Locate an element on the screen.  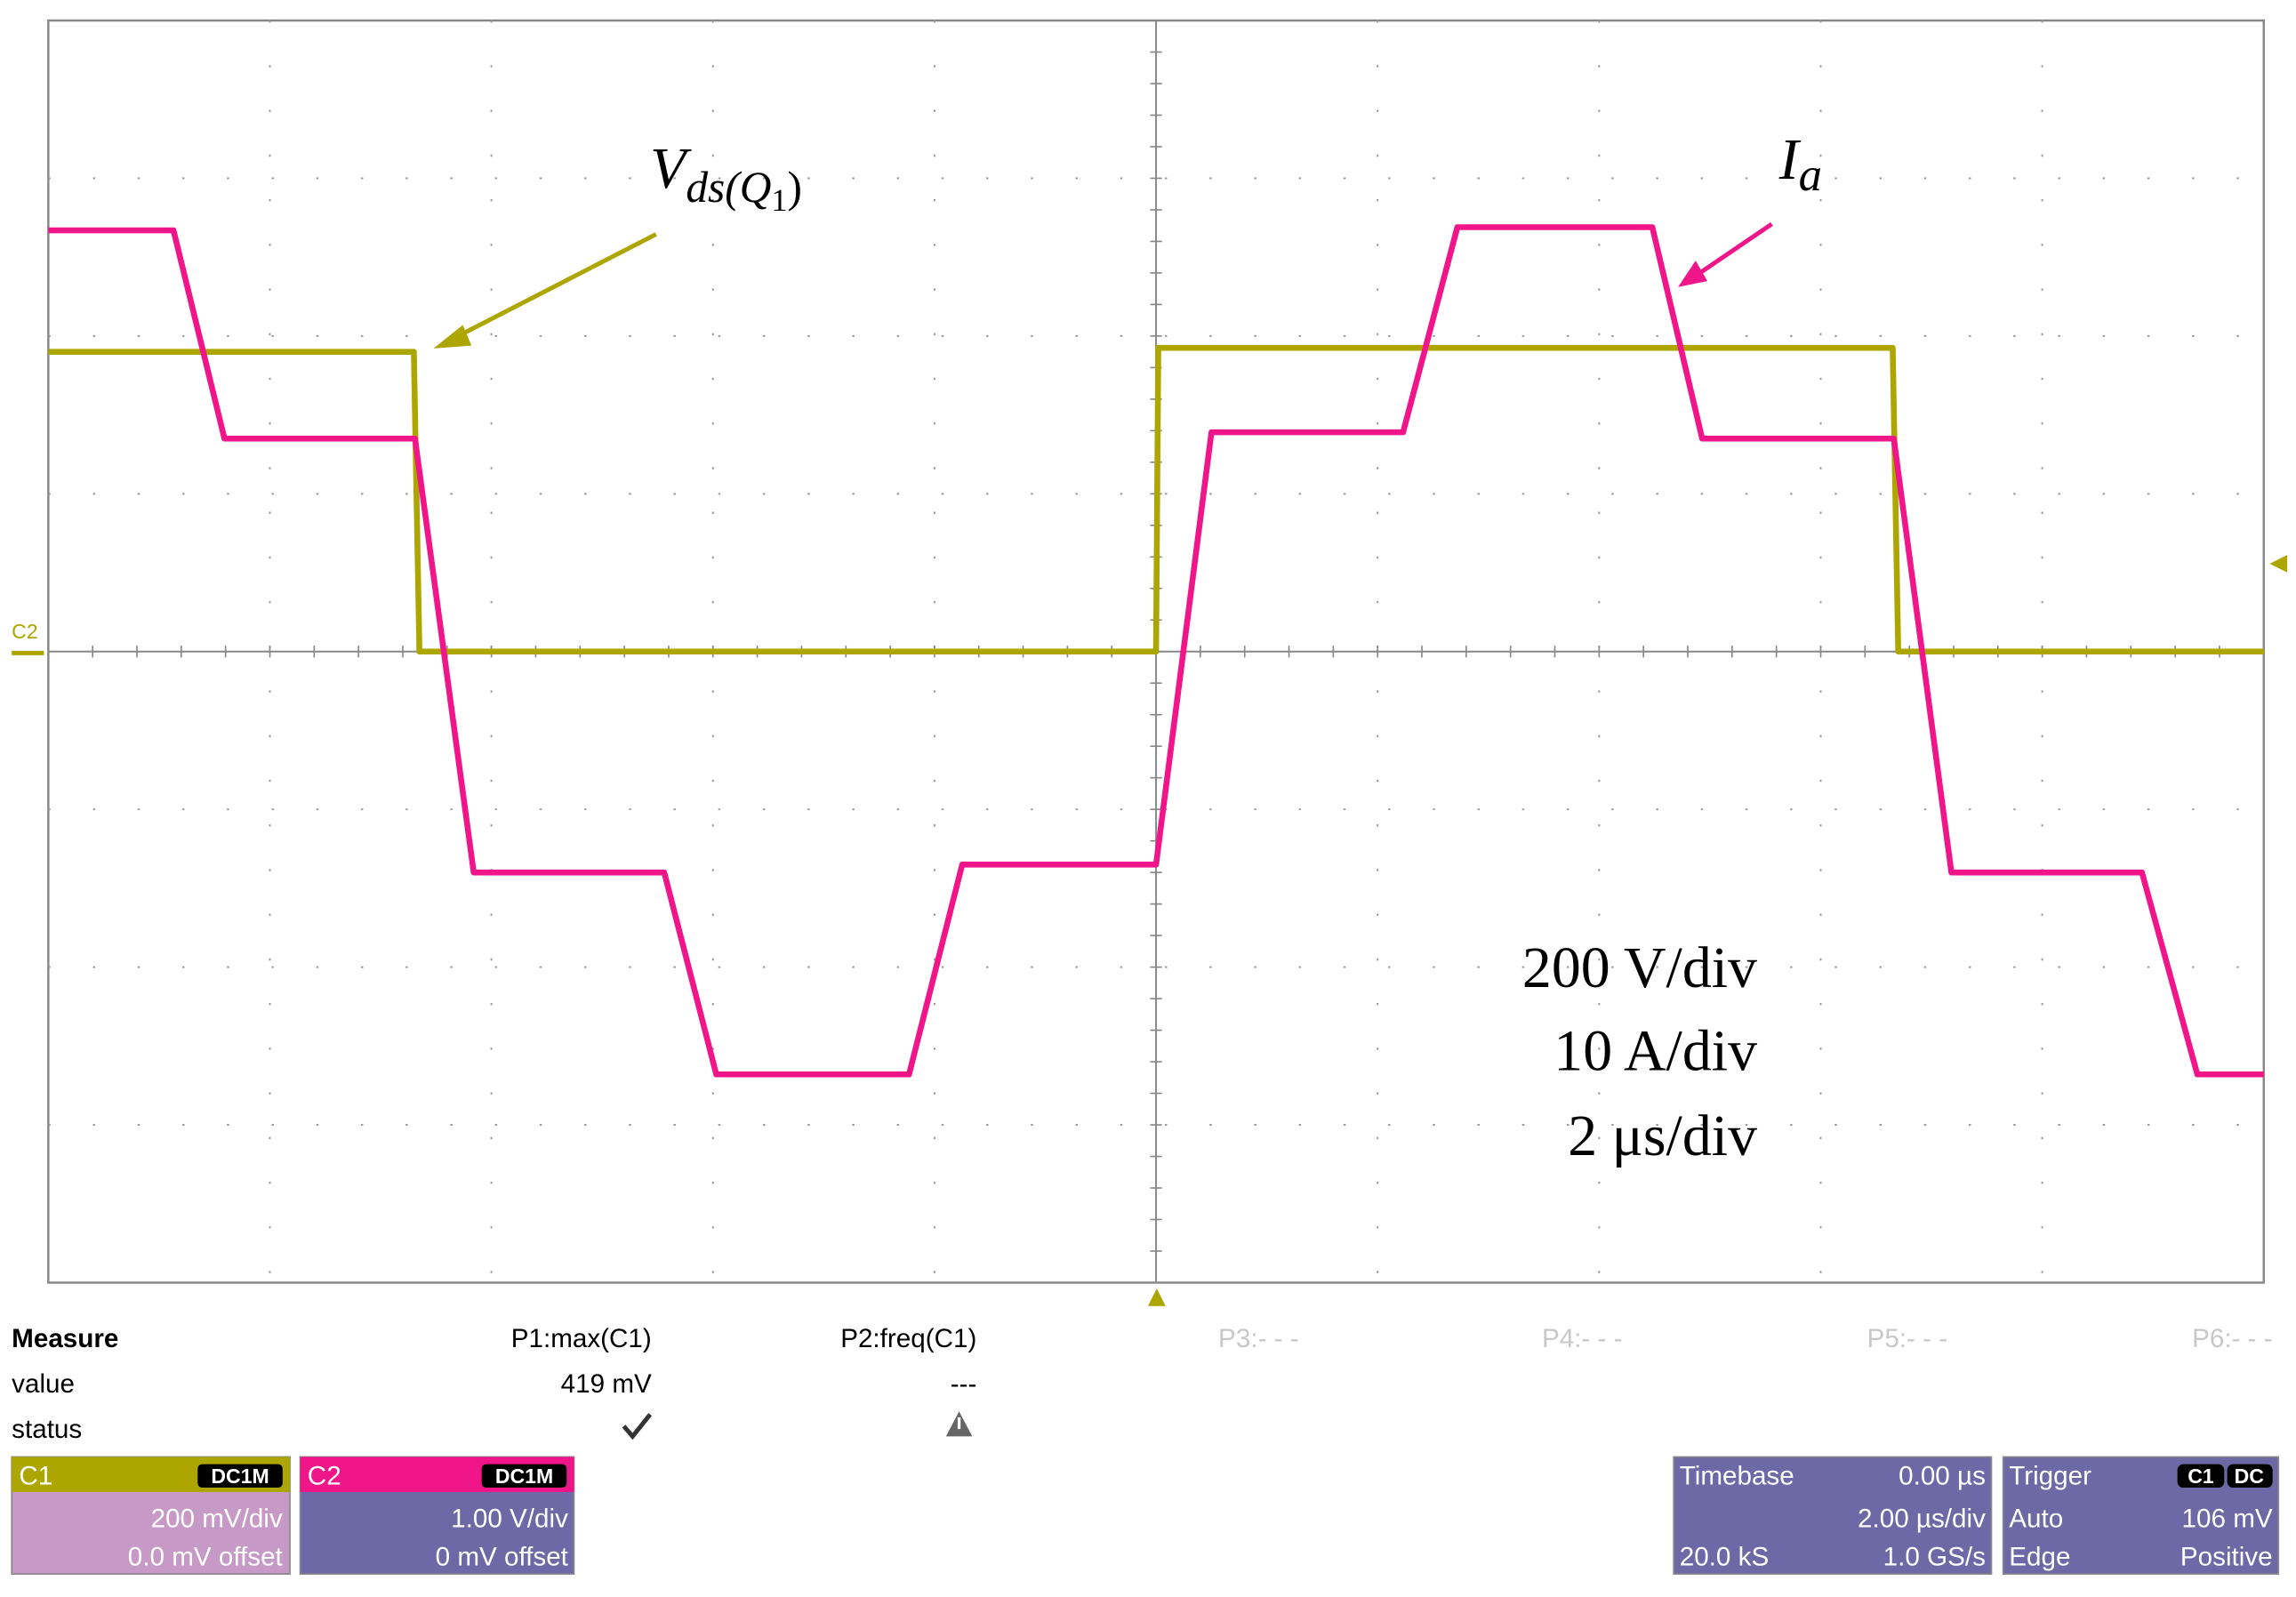
param-header: P1:max(C1) is located at coordinates (581, 1338).